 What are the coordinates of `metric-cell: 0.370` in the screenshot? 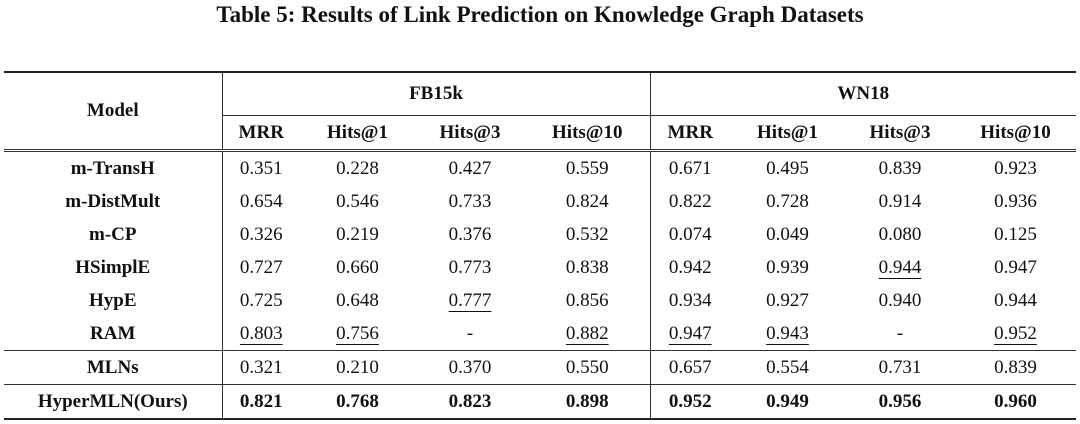 It's located at (470, 367).